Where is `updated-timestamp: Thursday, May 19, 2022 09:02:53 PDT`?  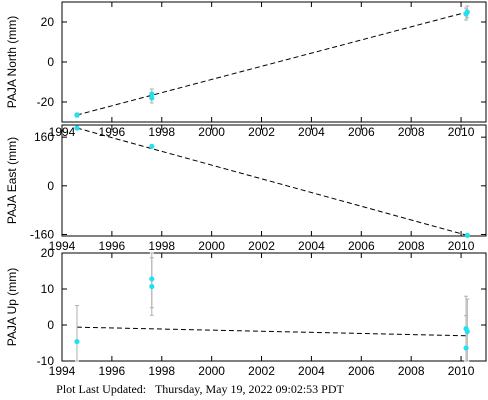 updated-timestamp: Thursday, May 19, 2022 09:02:53 PDT is located at coordinates (249, 389).